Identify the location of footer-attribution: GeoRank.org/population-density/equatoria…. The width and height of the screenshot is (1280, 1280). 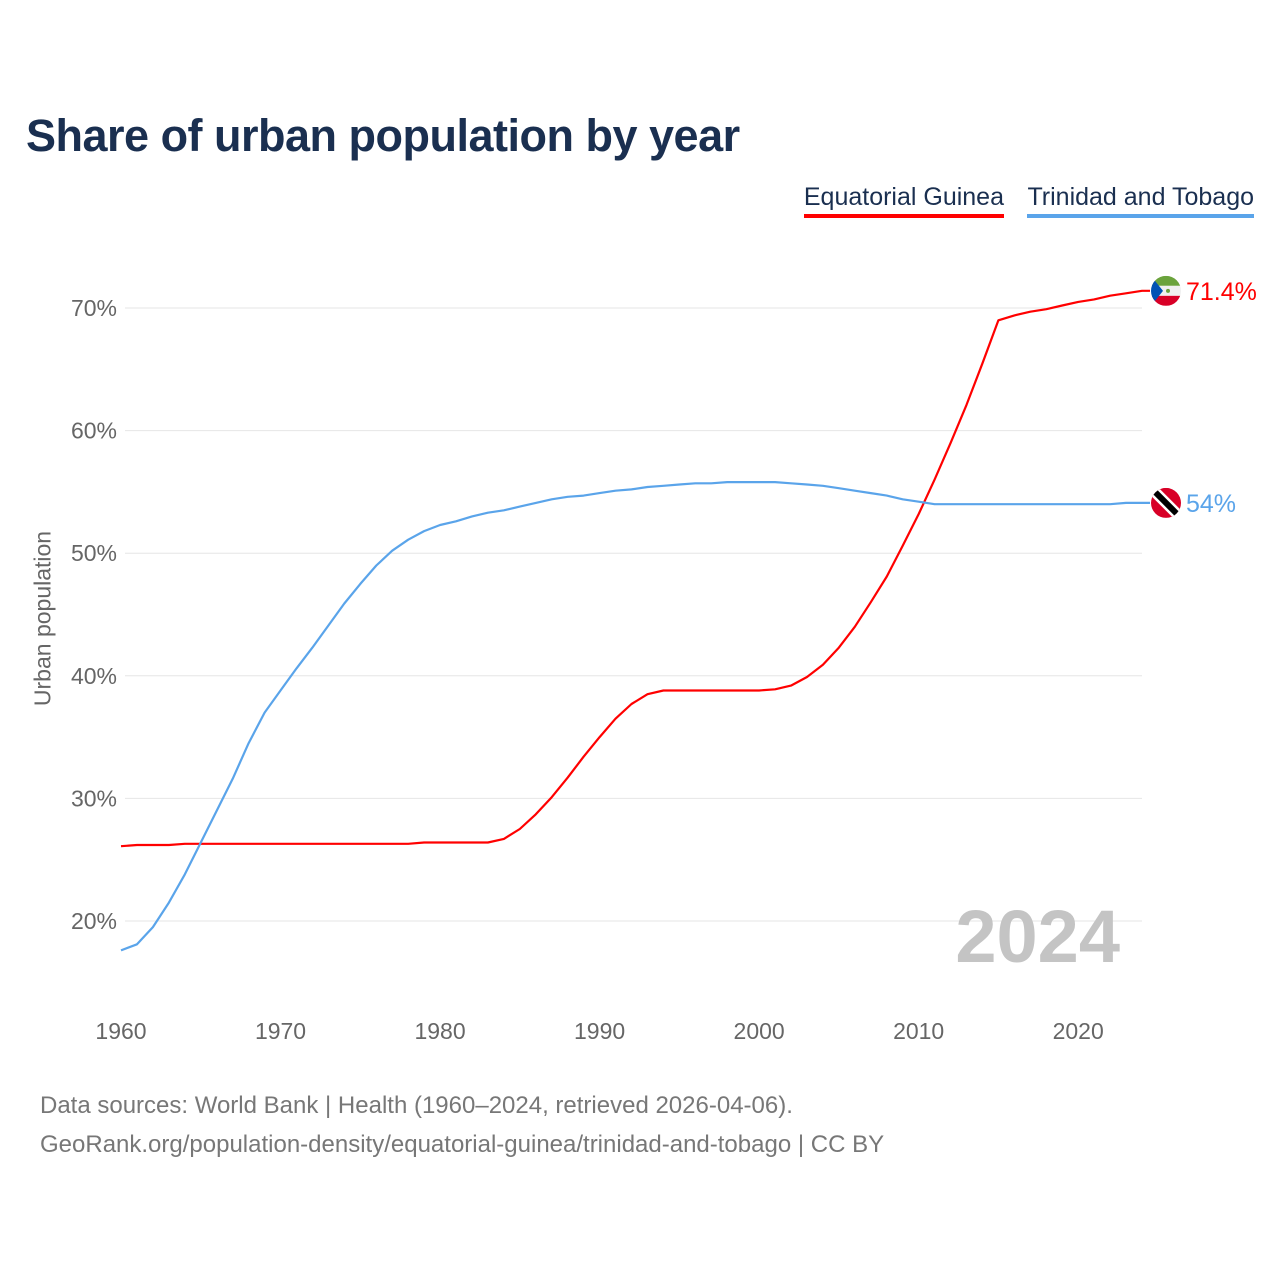
(462, 1144).